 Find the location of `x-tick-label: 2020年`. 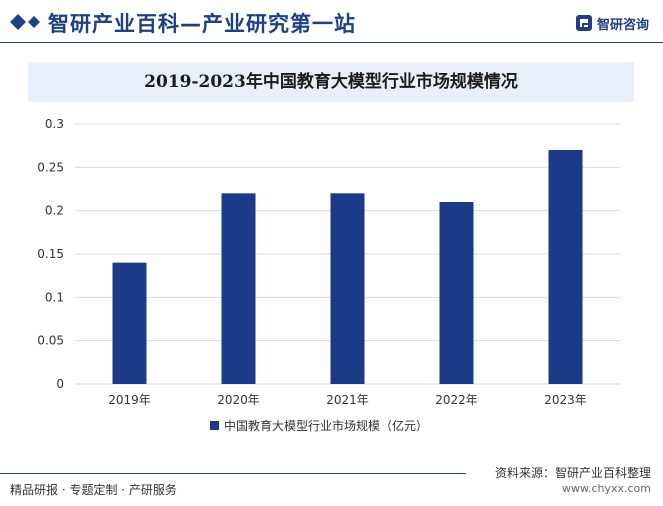

x-tick-label: 2020年 is located at coordinates (238, 400).